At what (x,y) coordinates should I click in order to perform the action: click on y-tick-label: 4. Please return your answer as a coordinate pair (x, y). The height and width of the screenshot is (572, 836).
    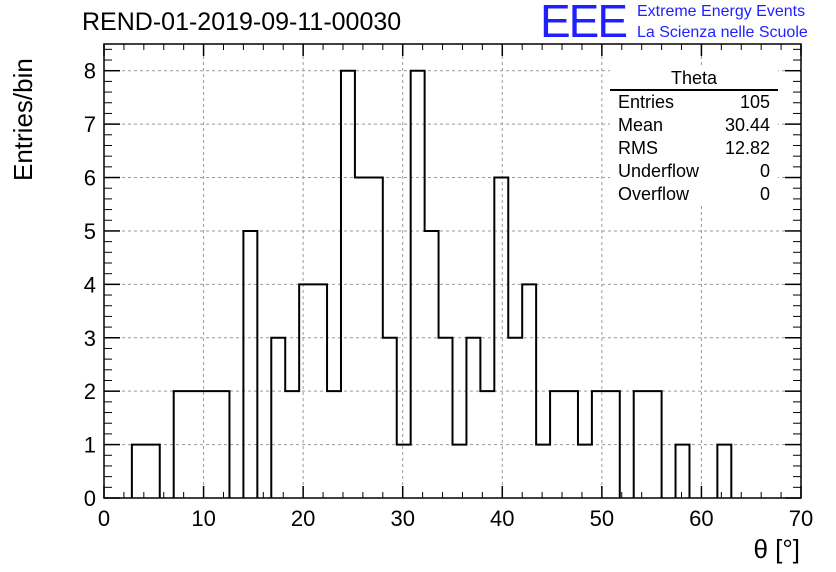
    Looking at the image, I should click on (90, 284).